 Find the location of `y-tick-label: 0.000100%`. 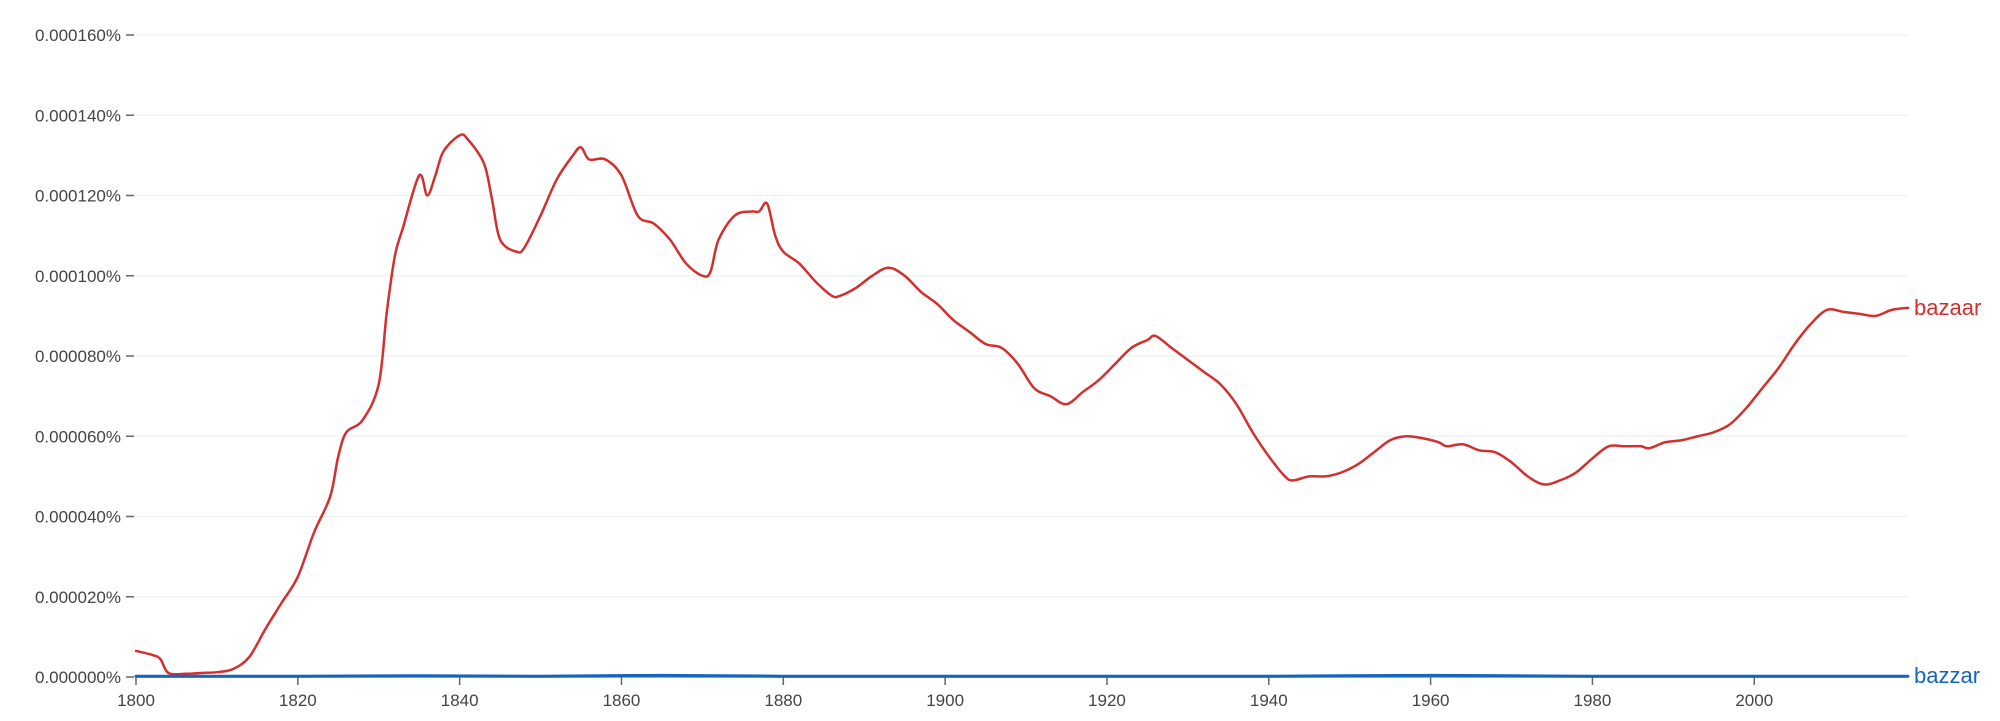

y-tick-label: 0.000100% is located at coordinates (78, 276).